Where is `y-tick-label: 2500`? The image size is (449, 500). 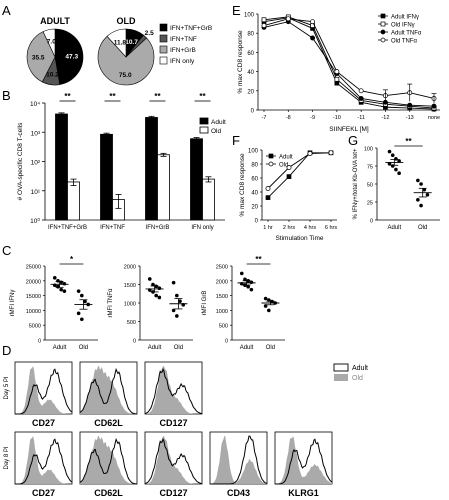
y-tick-label: 2500 is located at coordinates (222, 268).